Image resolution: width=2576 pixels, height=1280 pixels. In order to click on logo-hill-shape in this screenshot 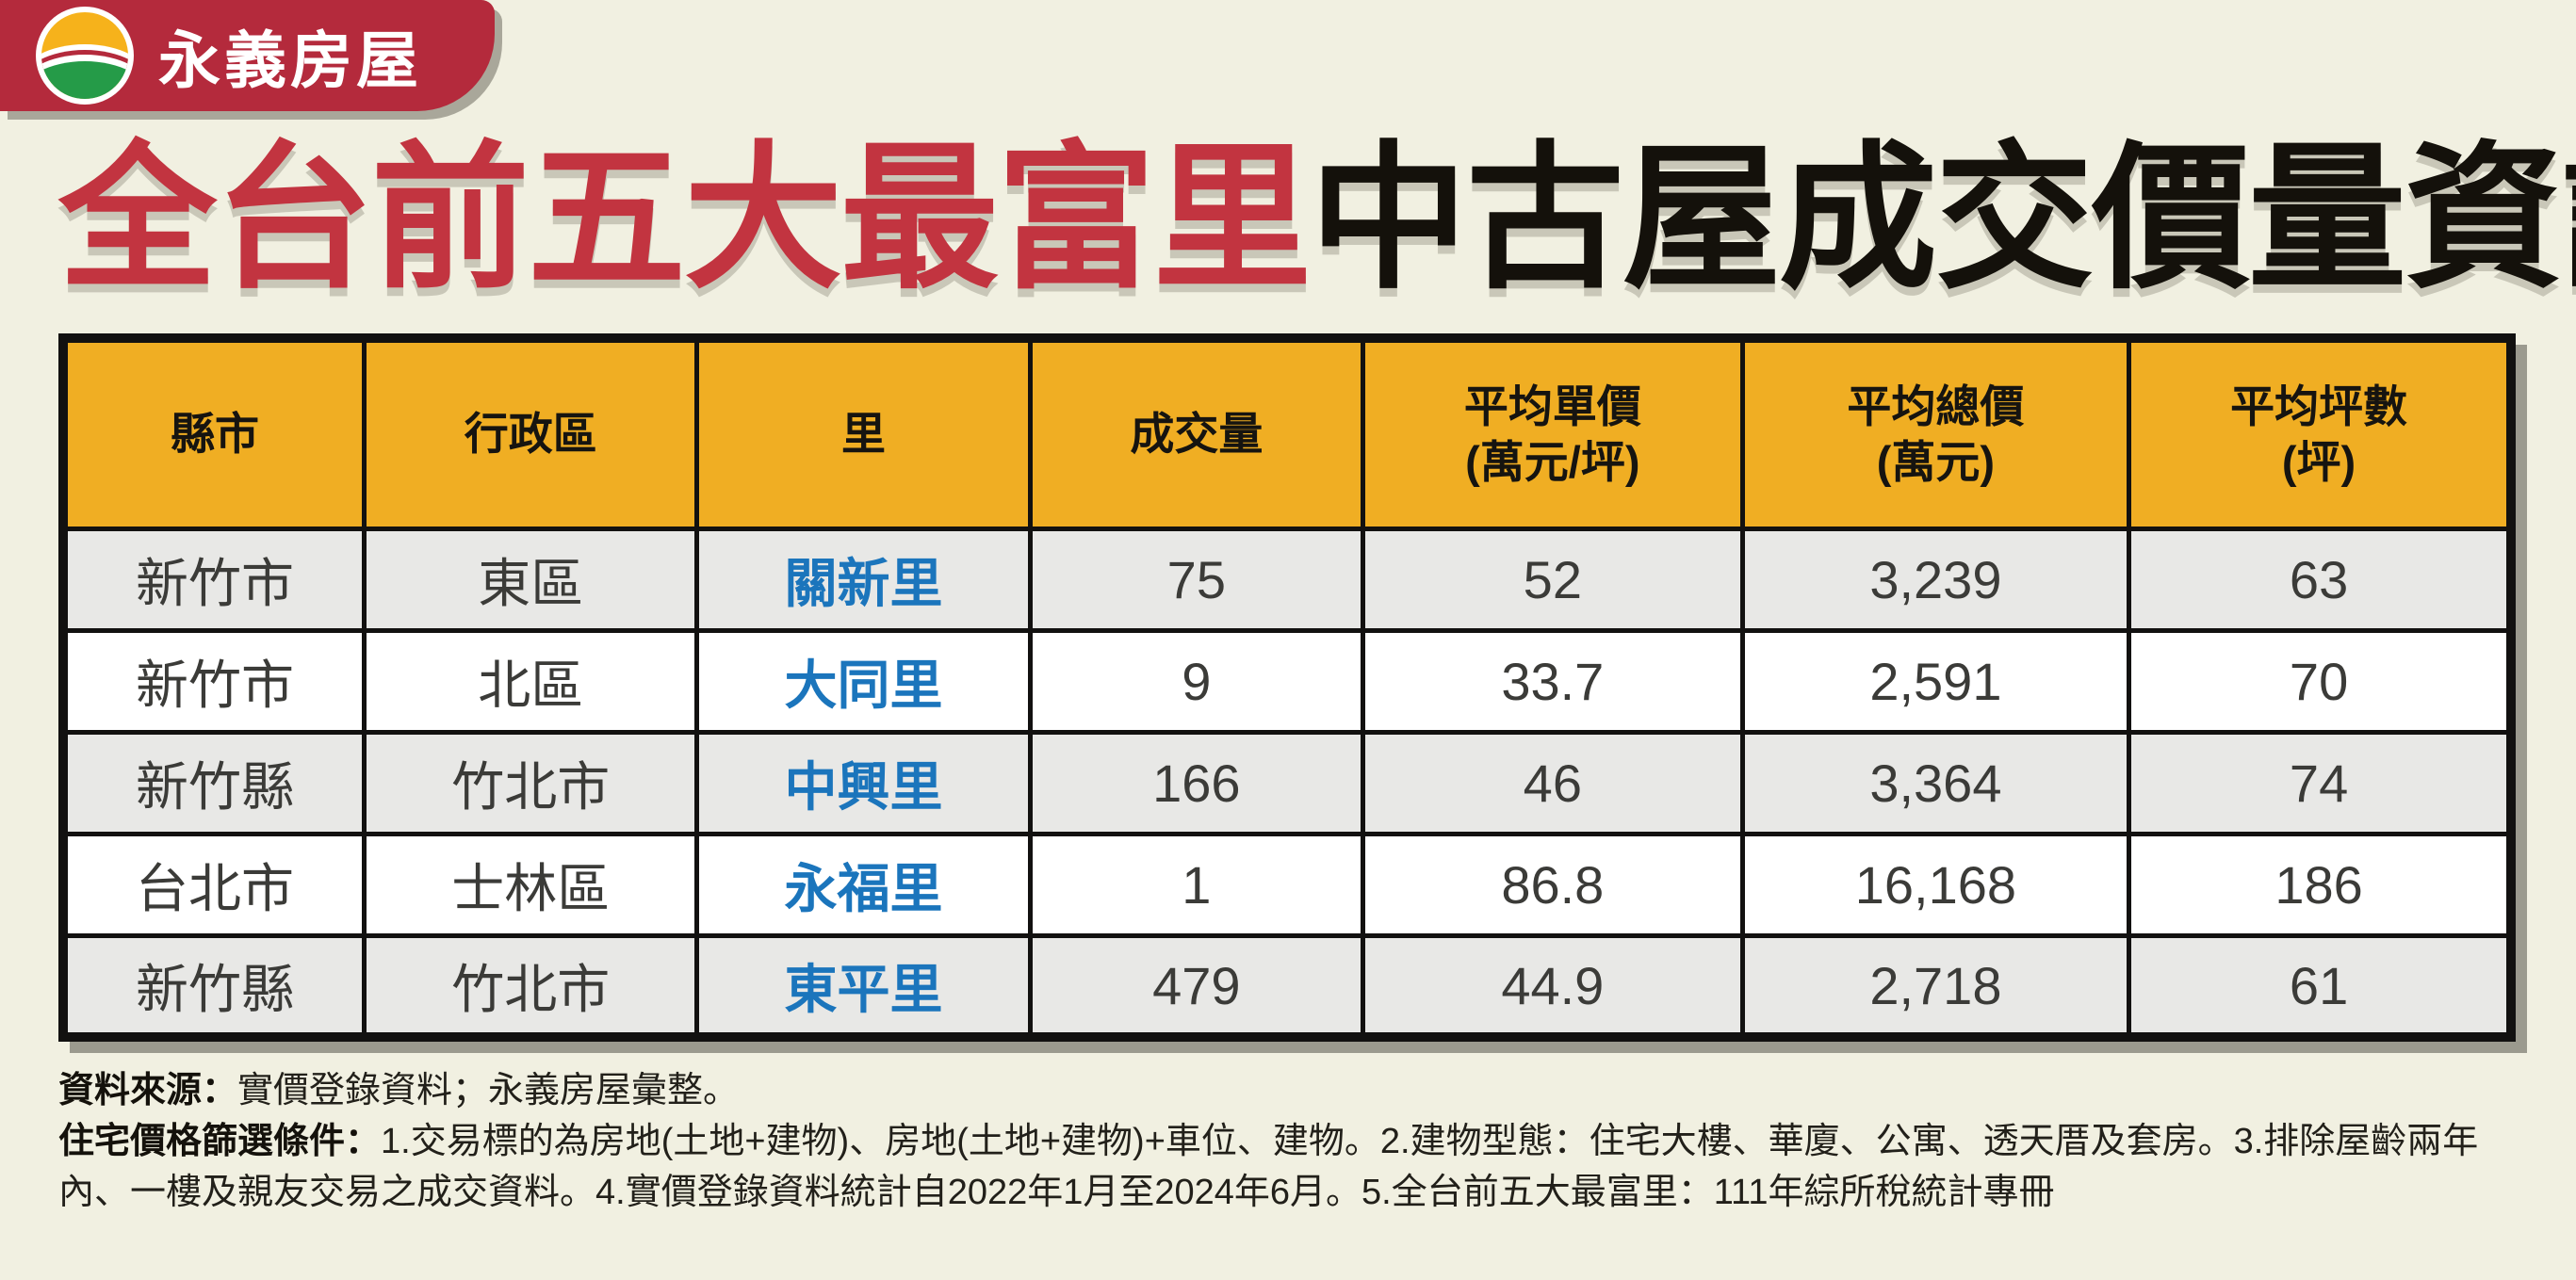, I will do `click(84, 80)`.